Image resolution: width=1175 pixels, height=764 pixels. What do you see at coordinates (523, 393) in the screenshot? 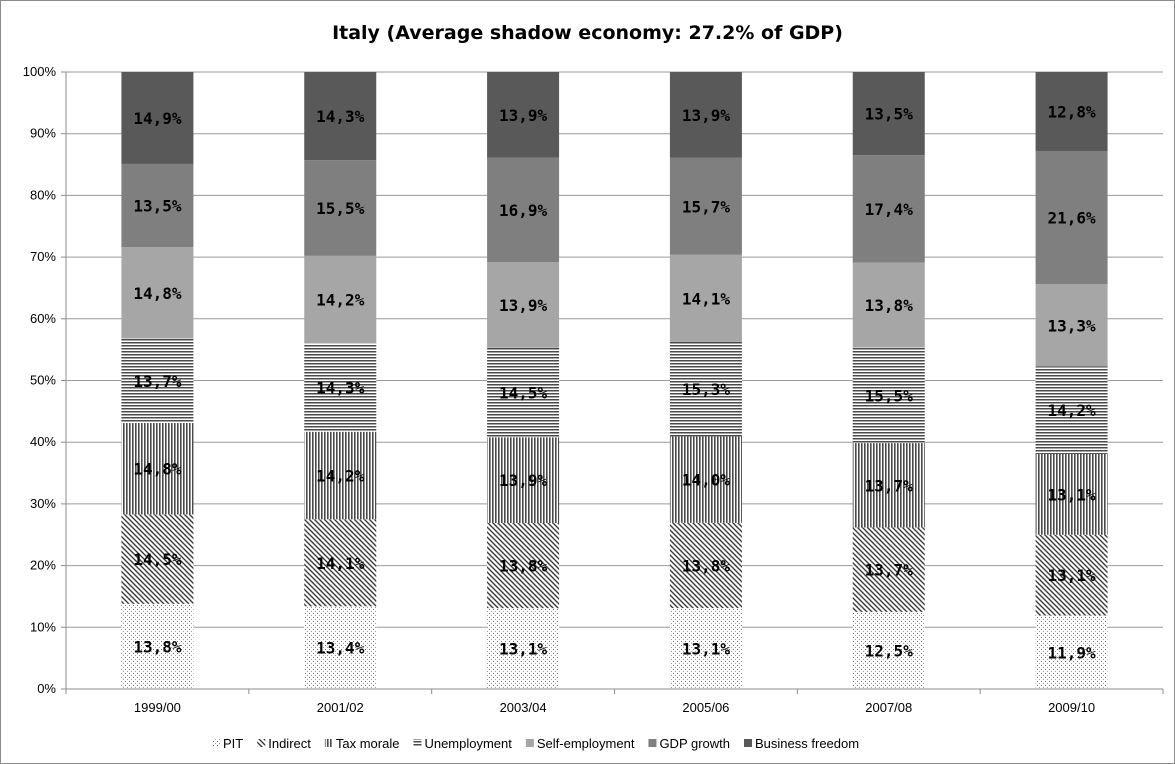
I see `data-label: 14,5%` at bounding box center [523, 393].